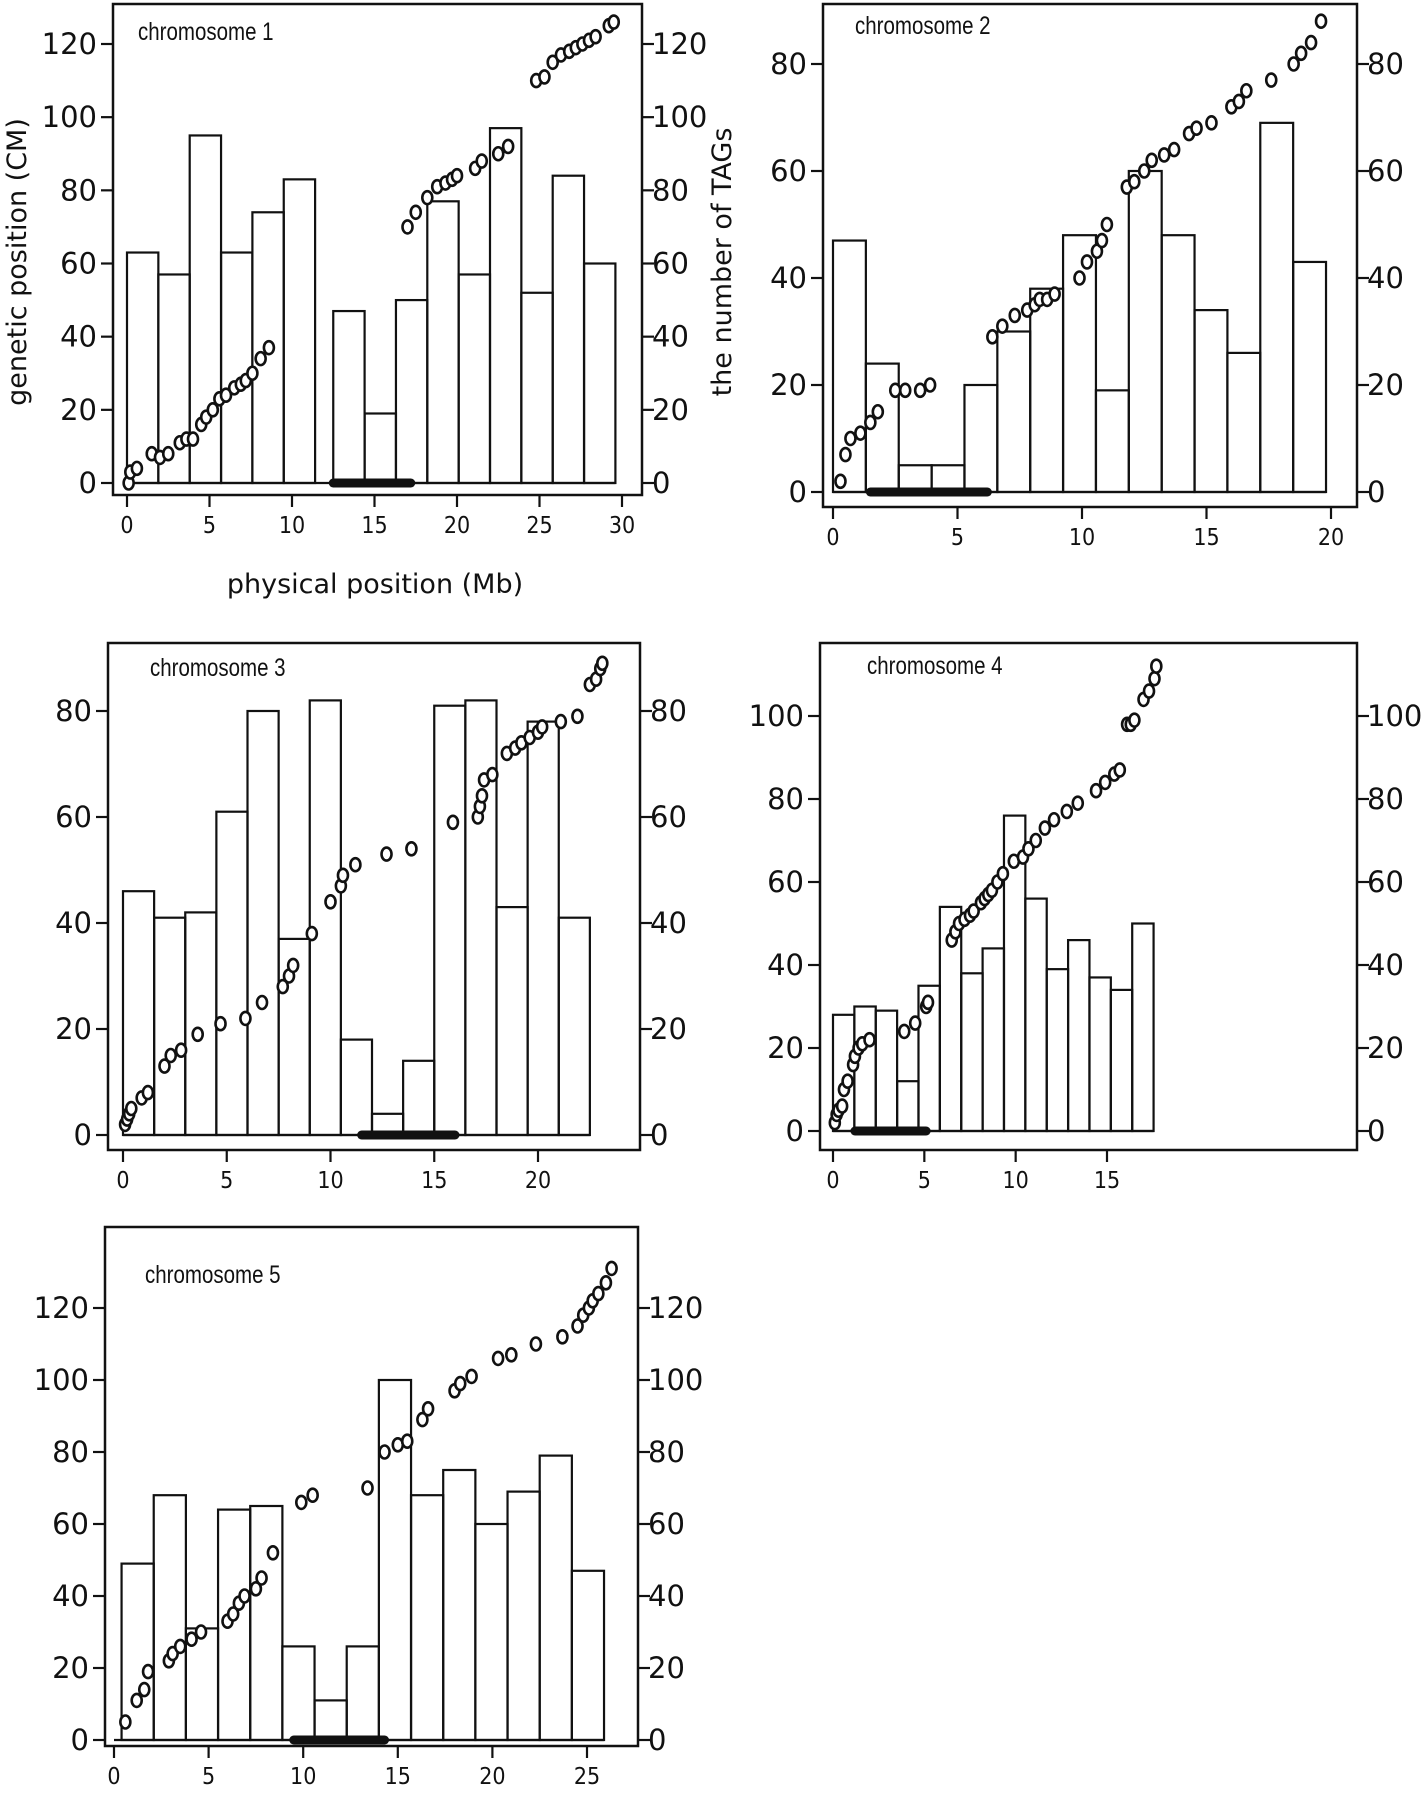 The width and height of the screenshot is (1422, 1805). What do you see at coordinates (666, 1452) in the screenshot?
I see `y-tick-label-right: 80` at bounding box center [666, 1452].